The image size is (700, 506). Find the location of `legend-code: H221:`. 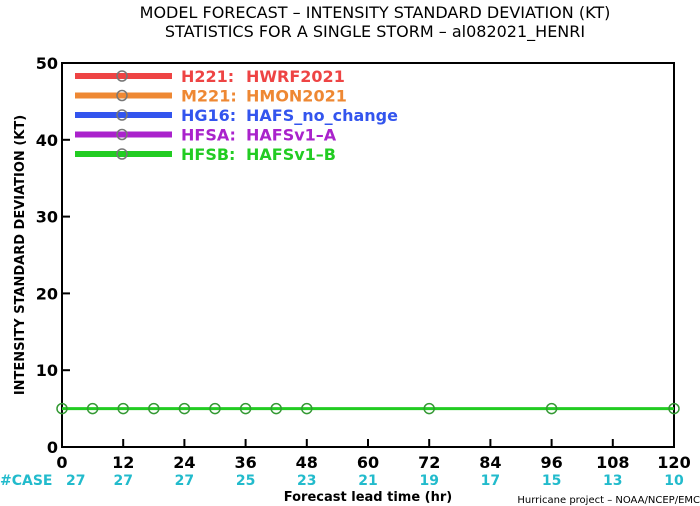

legend-code: H221: is located at coordinates (207, 76).